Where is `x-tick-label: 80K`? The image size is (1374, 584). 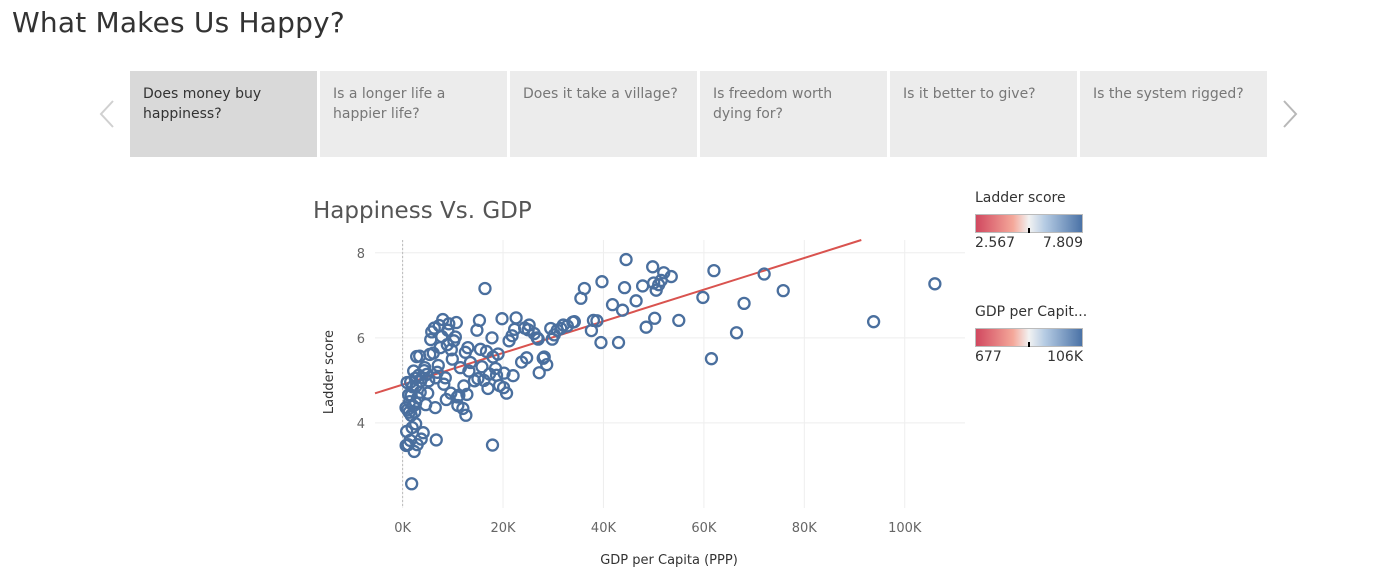
x-tick-label: 80K is located at coordinates (805, 528).